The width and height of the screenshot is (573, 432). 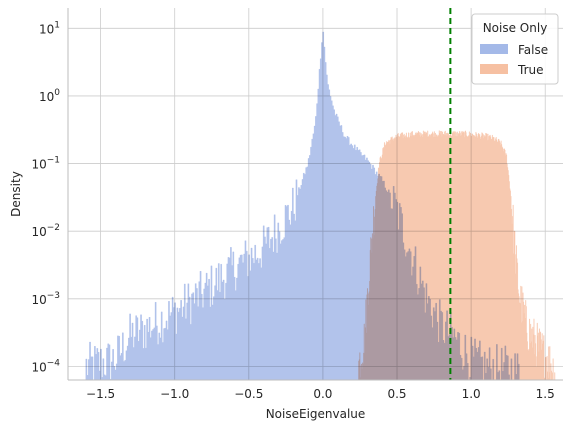 I want to click on x-tick-label: 1.0, so click(x=471, y=394).